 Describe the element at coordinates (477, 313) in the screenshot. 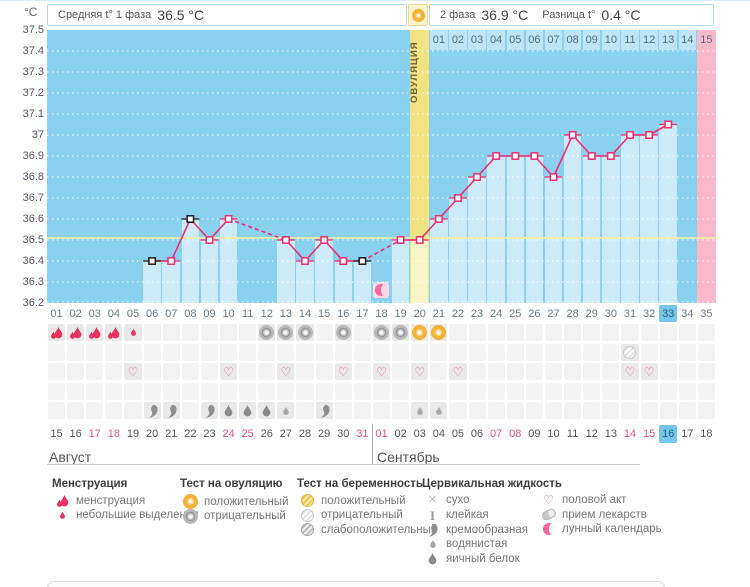

I see `cycle-day-cell: 23` at that location.